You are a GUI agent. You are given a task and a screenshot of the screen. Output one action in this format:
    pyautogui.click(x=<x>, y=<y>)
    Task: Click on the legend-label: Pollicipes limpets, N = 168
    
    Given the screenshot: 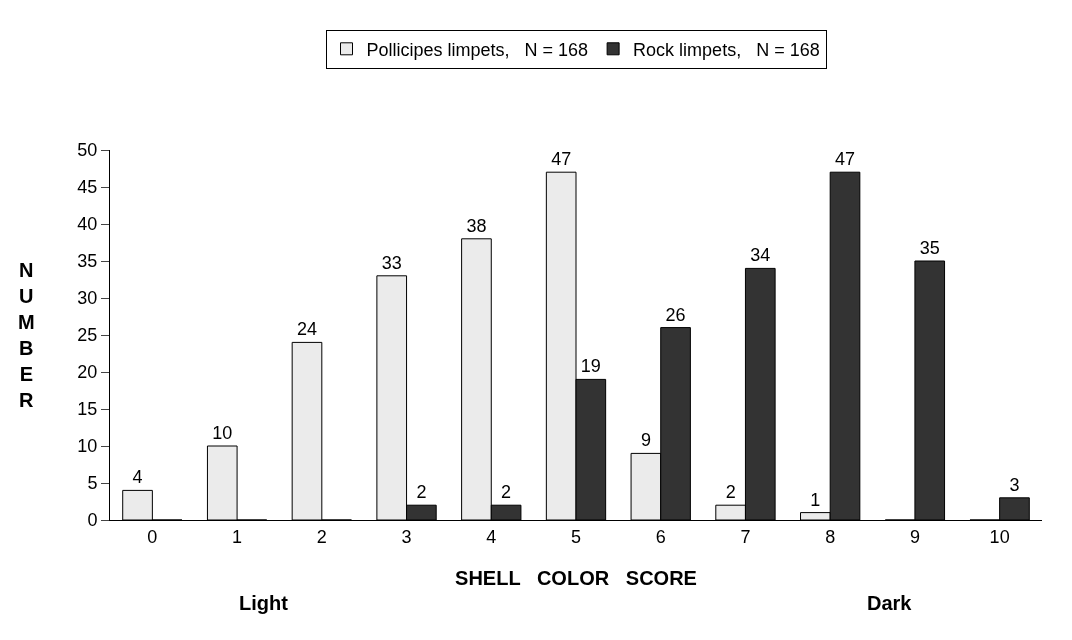 What is the action you would take?
    pyautogui.click(x=477, y=49)
    